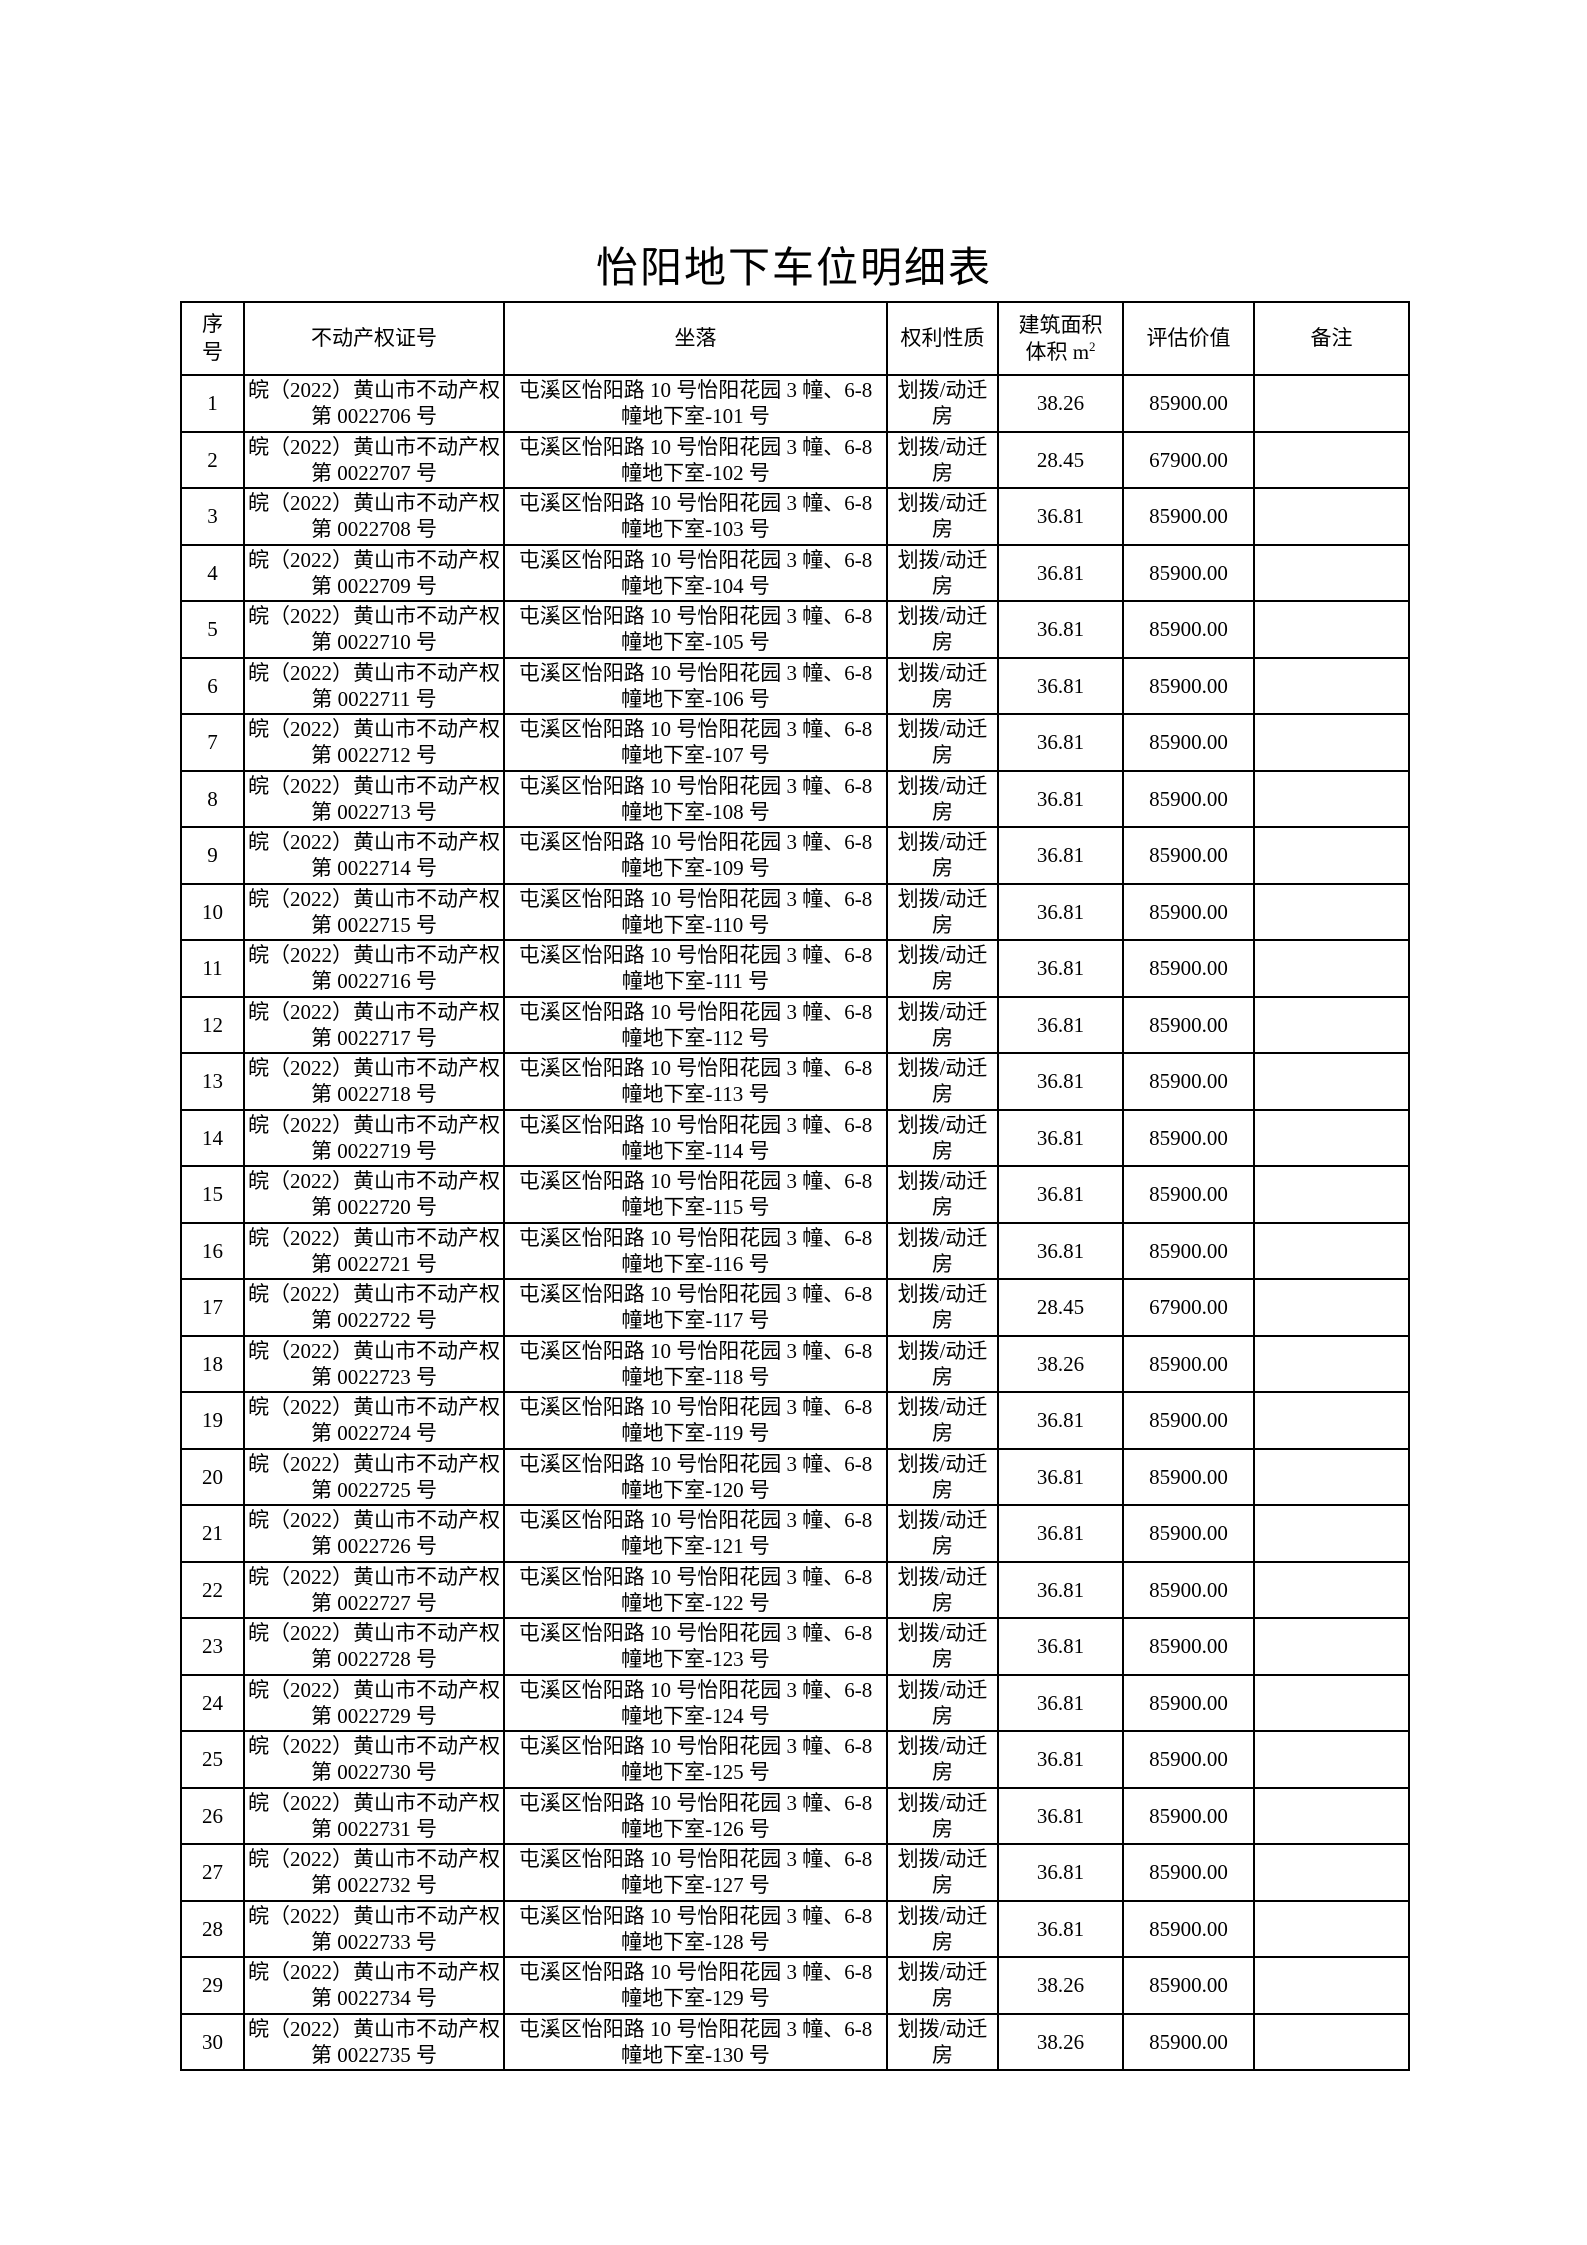 This screenshot has height=2245, width=1587. Describe the element at coordinates (695, 1137) in the screenshot. I see `cell-location: 屯溪区怡阳路 10 号怡阳花园 3 幢、6-8 幢地下室-114 号` at that location.